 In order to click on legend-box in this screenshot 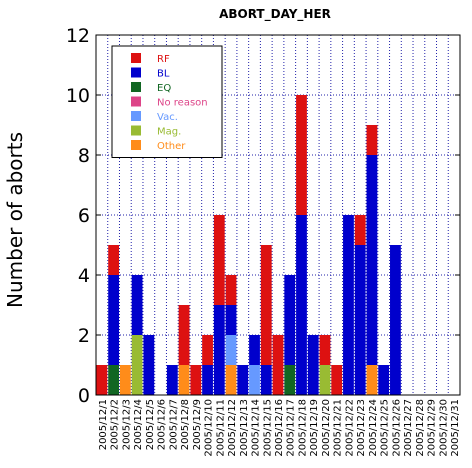, I will do `click(167, 101)`.